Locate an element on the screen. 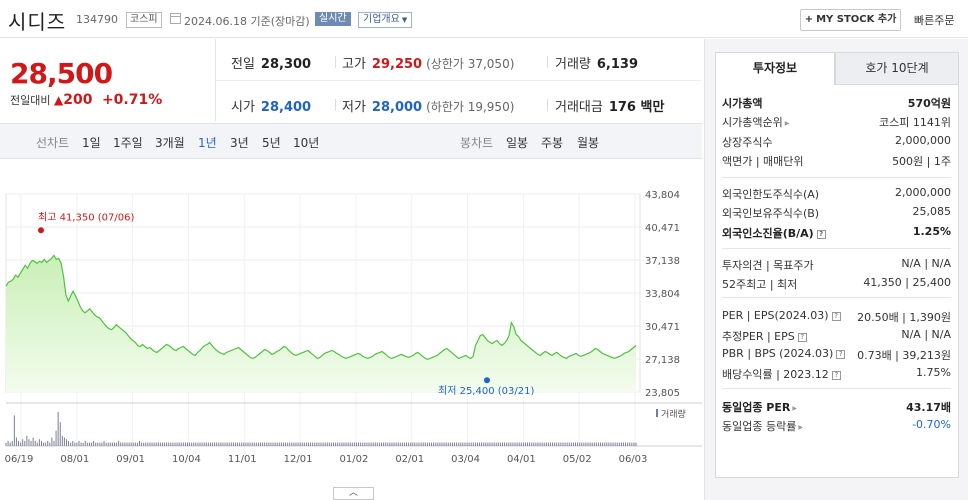 This screenshot has width=968, height=500. cap-rank-value: 코스피 1141위 is located at coordinates (915, 122).